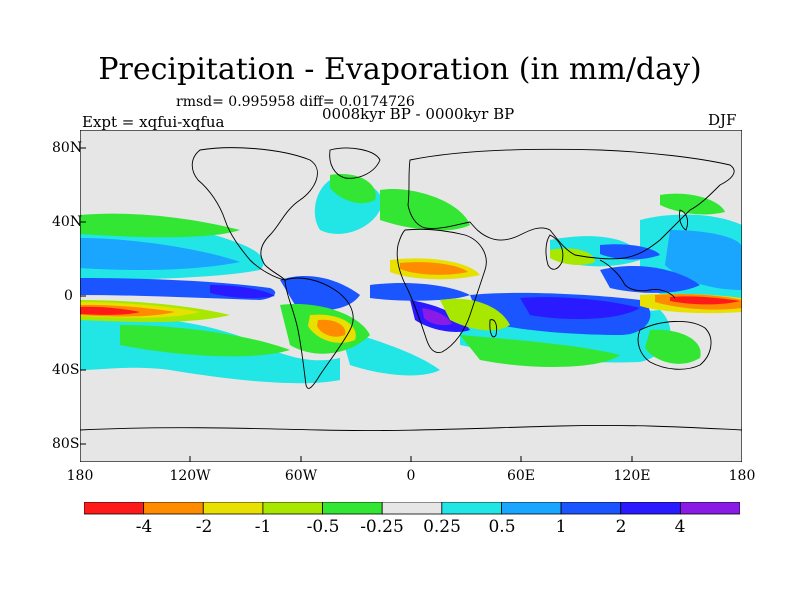 Image resolution: width=800 pixels, height=600 pixels. What do you see at coordinates (475, 314) in the screenshot?
I see `field-lightgreen-africa` at bounding box center [475, 314].